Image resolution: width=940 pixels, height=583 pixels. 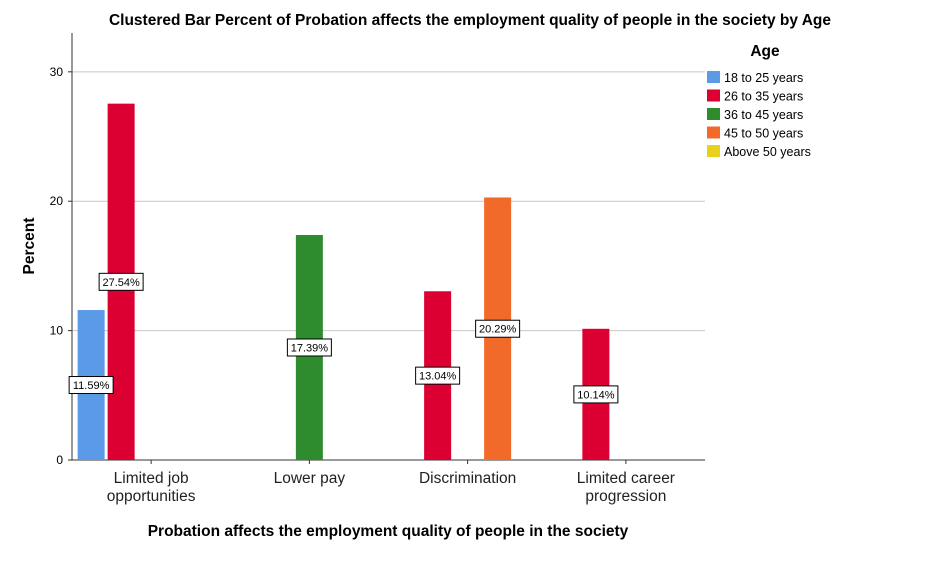 I want to click on x-category-label: Lower pay, so click(x=310, y=478).